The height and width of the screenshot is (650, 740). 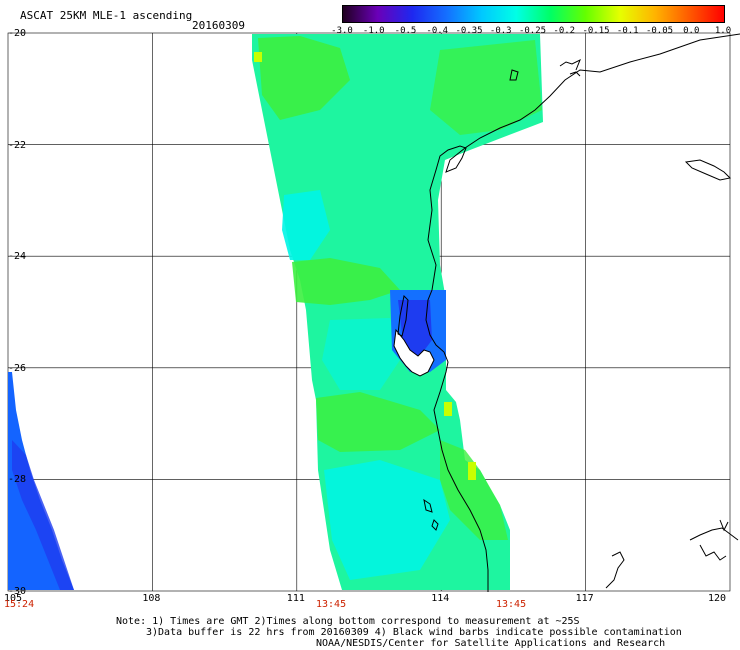 I want to click on colorbar-tick-label: -0.35, so click(x=469, y=31).